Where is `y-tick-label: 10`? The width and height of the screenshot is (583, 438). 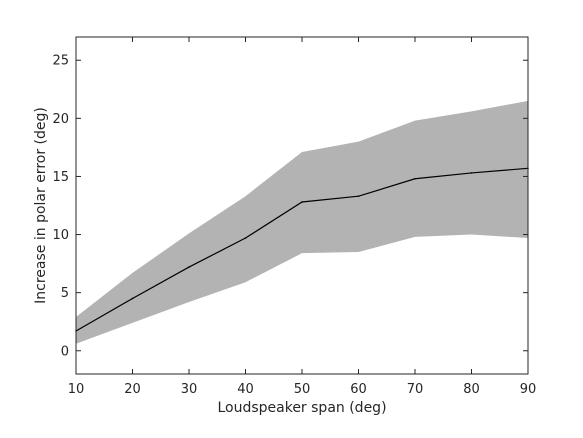 y-tick-label: 10 is located at coordinates (60, 235).